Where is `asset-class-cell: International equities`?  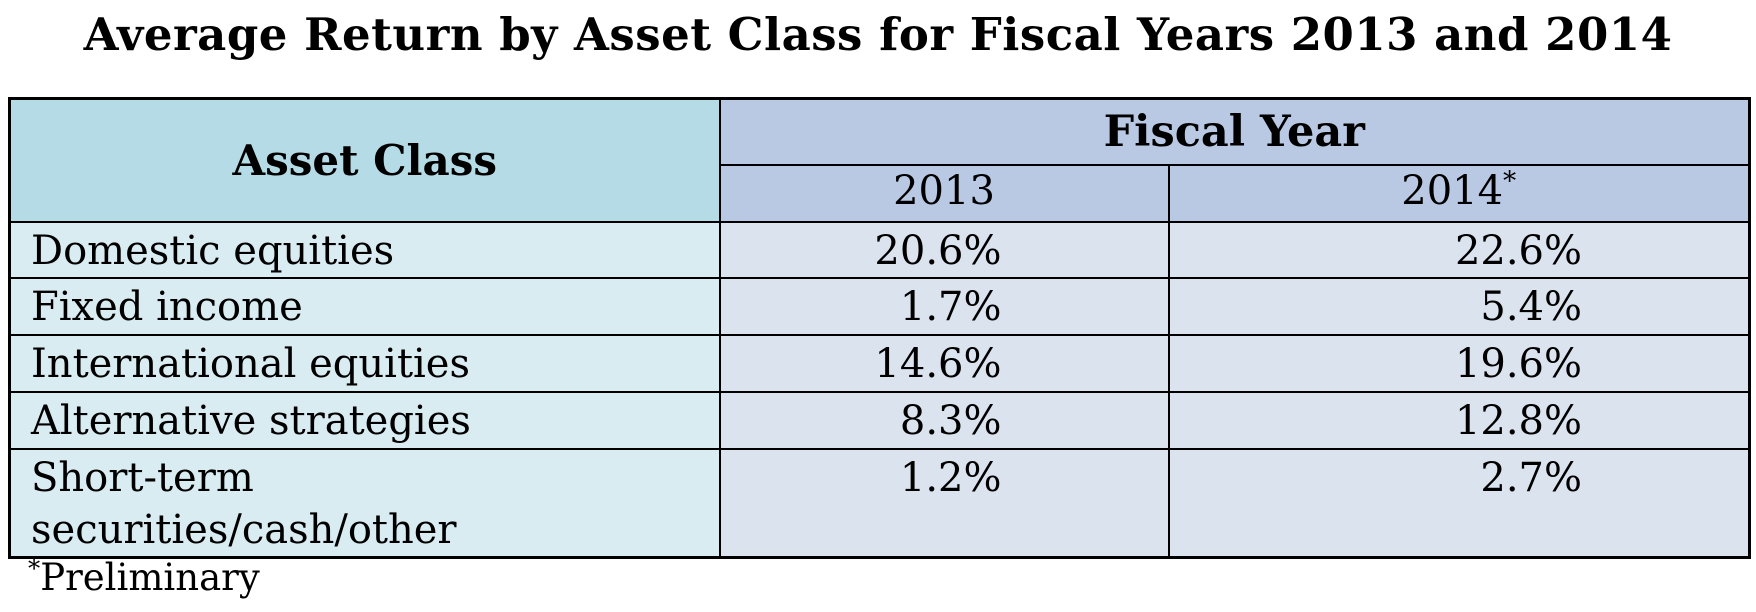
asset-class-cell: International equities is located at coordinates (364, 363).